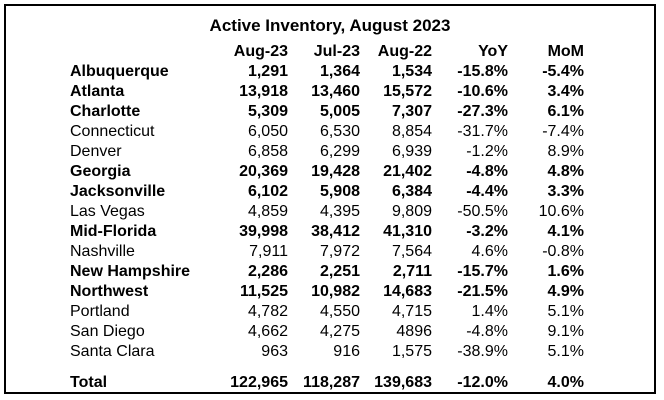  What do you see at coordinates (565, 191) in the screenshot?
I see `cell-mom: 3.3%` at bounding box center [565, 191].